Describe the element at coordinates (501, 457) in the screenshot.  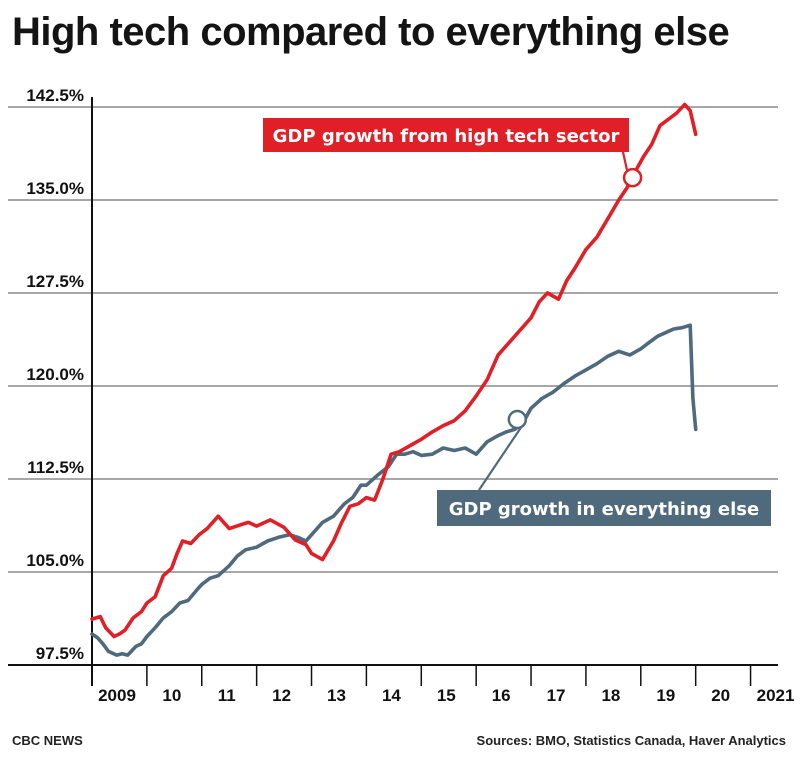
I see `callout-leader-everything-else` at that location.